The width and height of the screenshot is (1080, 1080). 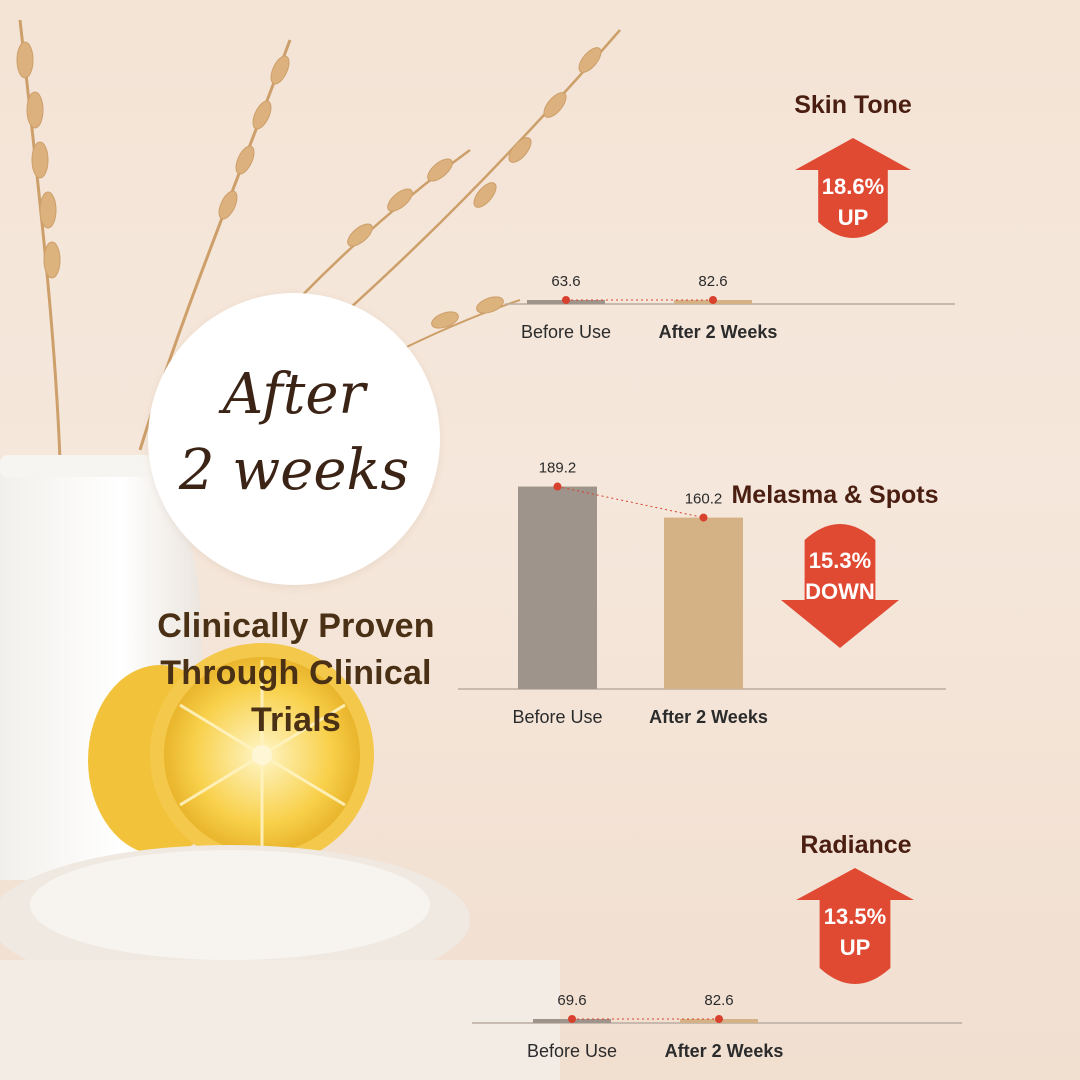 I want to click on arrow-down-icon, so click(x=840, y=586).